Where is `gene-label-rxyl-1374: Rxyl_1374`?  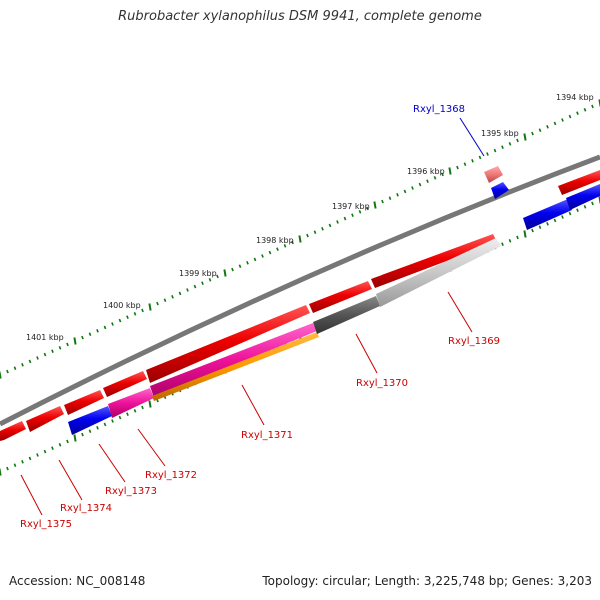
gene-label-rxyl-1374: Rxyl_1374 is located at coordinates (86, 508).